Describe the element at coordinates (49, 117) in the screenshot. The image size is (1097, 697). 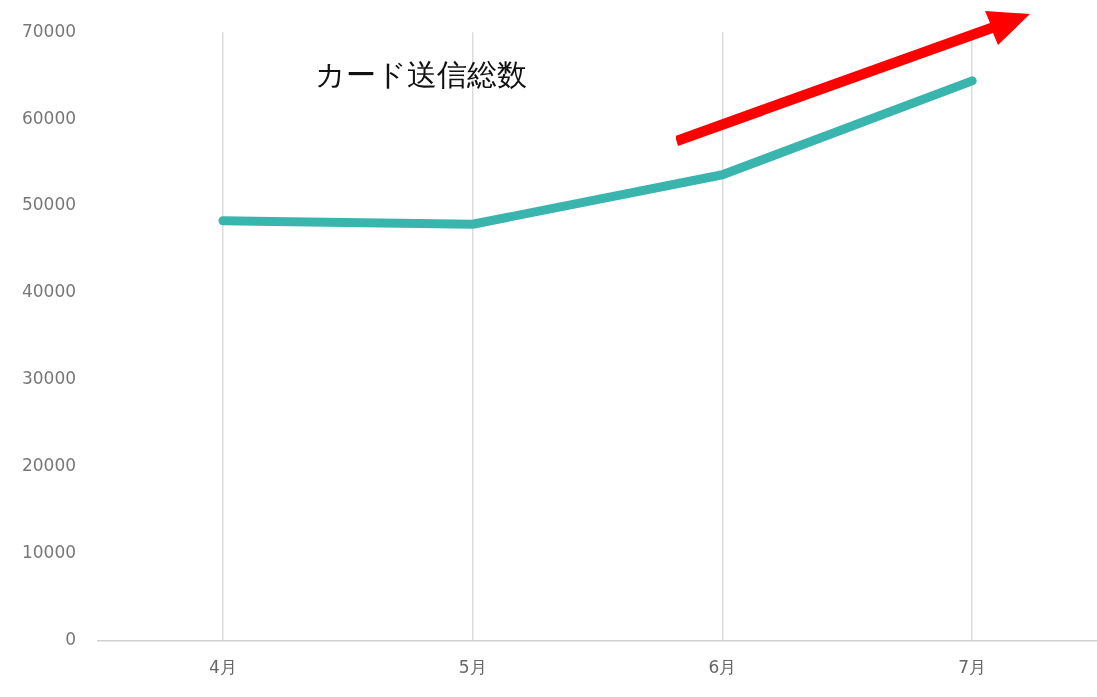
I see `y-tick-label: 60000` at that location.